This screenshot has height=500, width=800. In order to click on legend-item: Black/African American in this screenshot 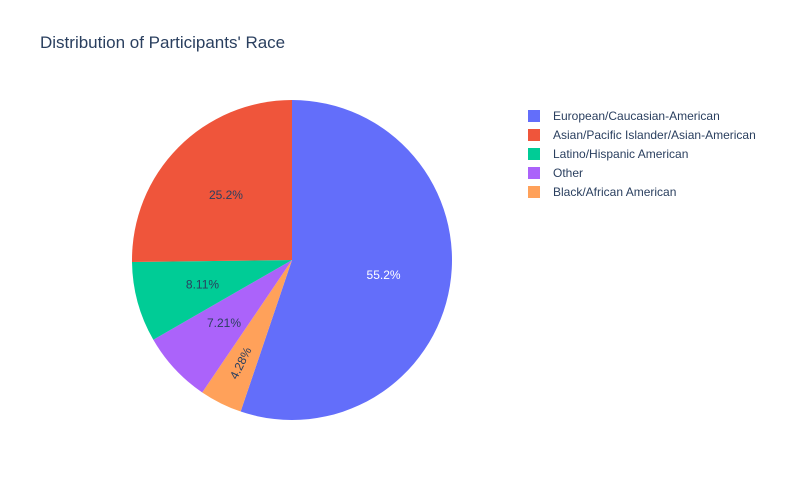, I will do `click(642, 191)`.